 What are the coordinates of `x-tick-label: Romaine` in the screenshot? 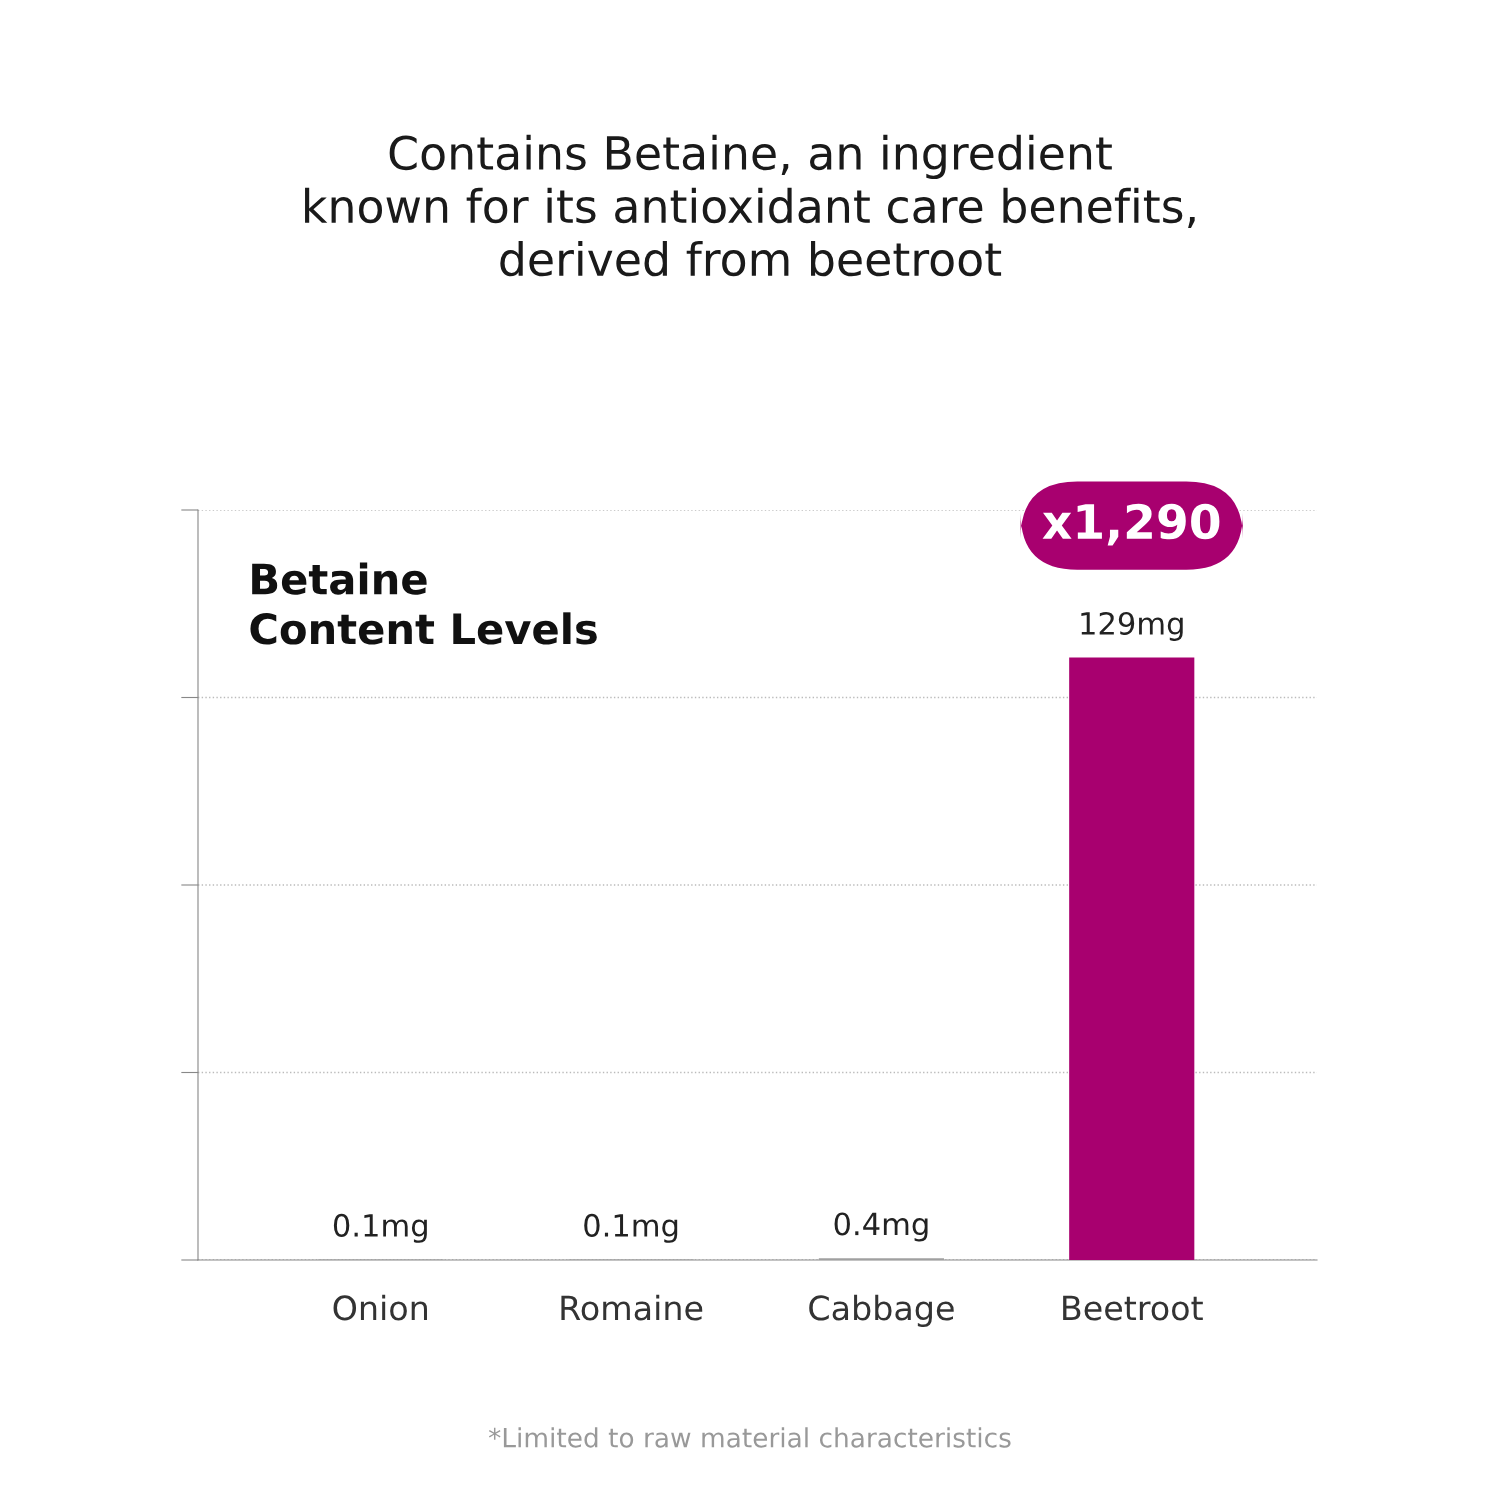 It's located at (632, 1307).